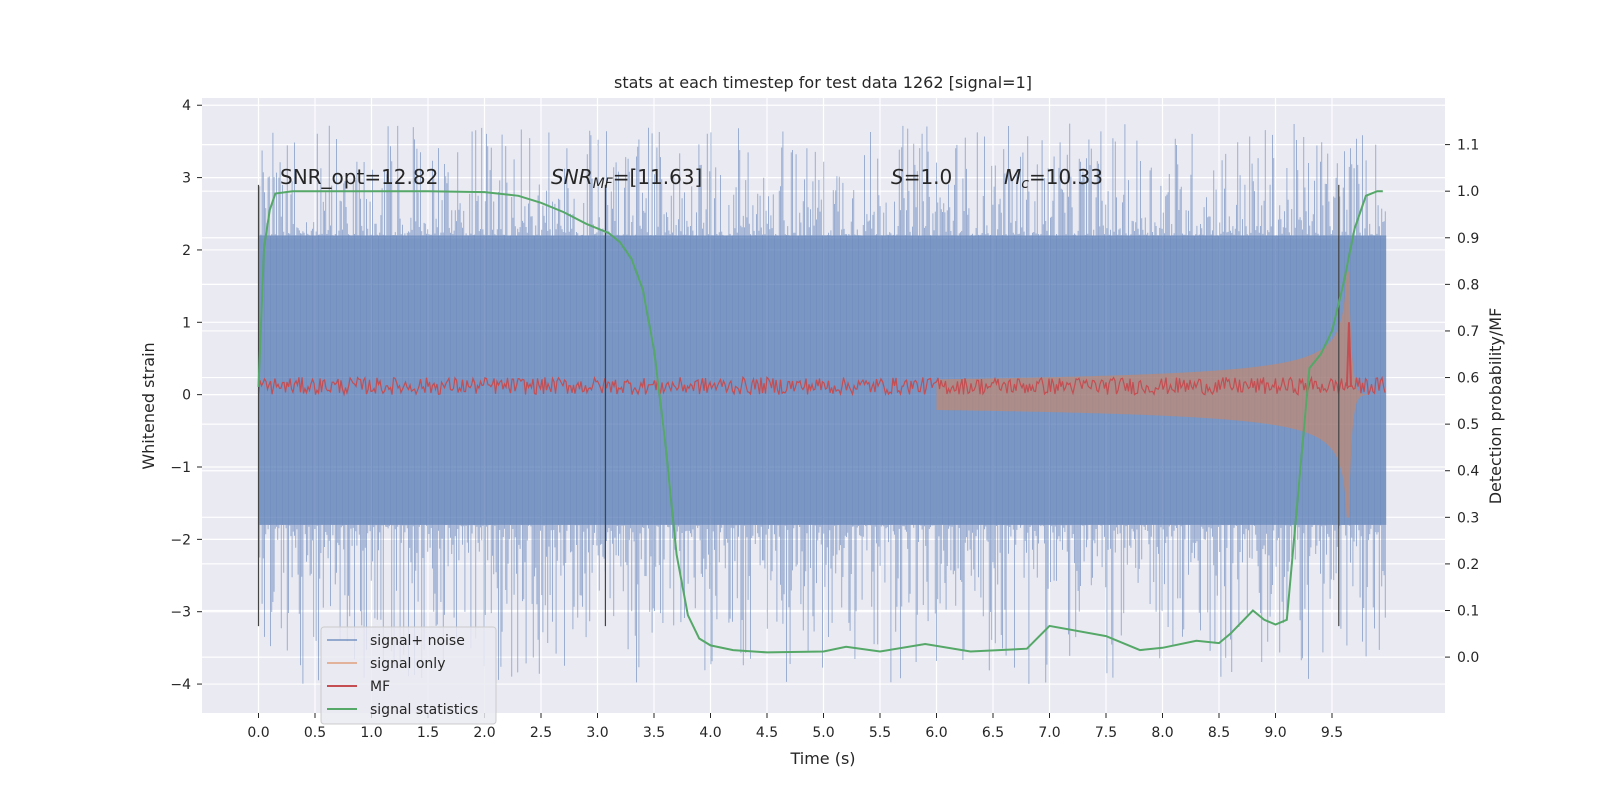 Image resolution: width=1600 pixels, height=800 pixels. Describe the element at coordinates (180, 540) in the screenshot. I see `y-tick-label: −2` at that location.